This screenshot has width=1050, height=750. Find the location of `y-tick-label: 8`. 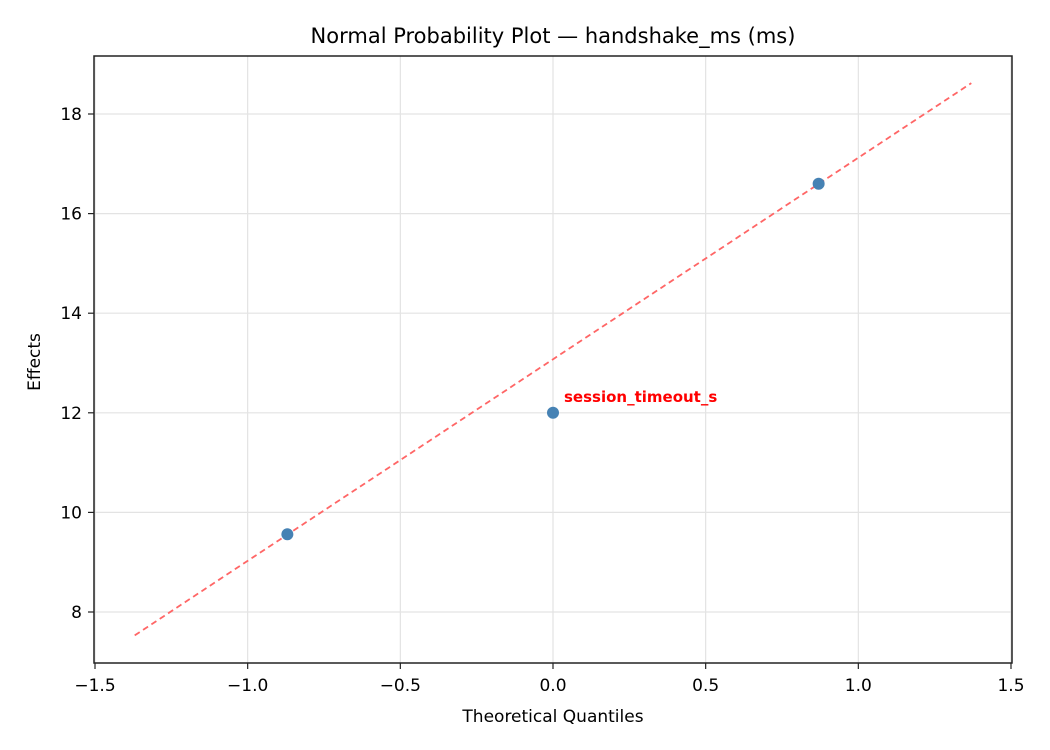

y-tick-label: 8 is located at coordinates (76, 613).